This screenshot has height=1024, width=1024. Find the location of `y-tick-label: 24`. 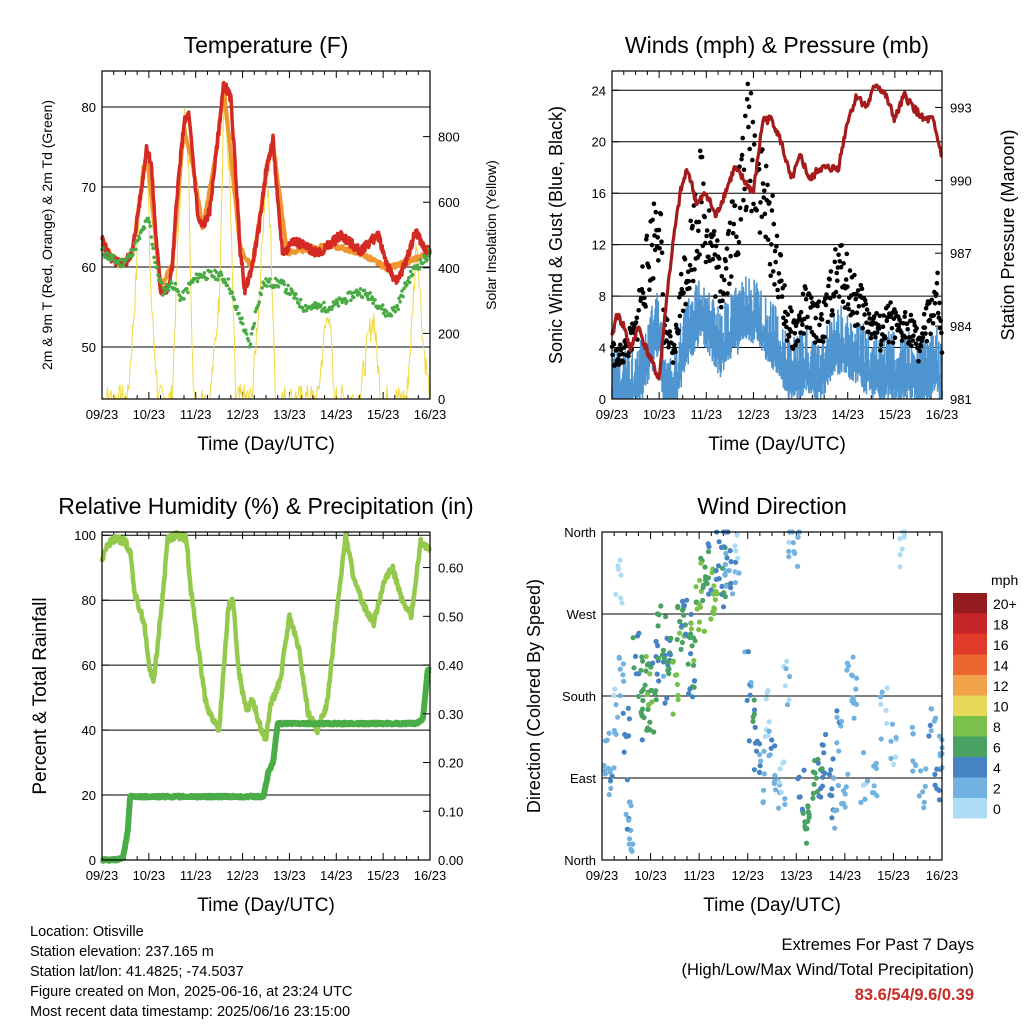

y-tick-label: 24 is located at coordinates (599, 90).